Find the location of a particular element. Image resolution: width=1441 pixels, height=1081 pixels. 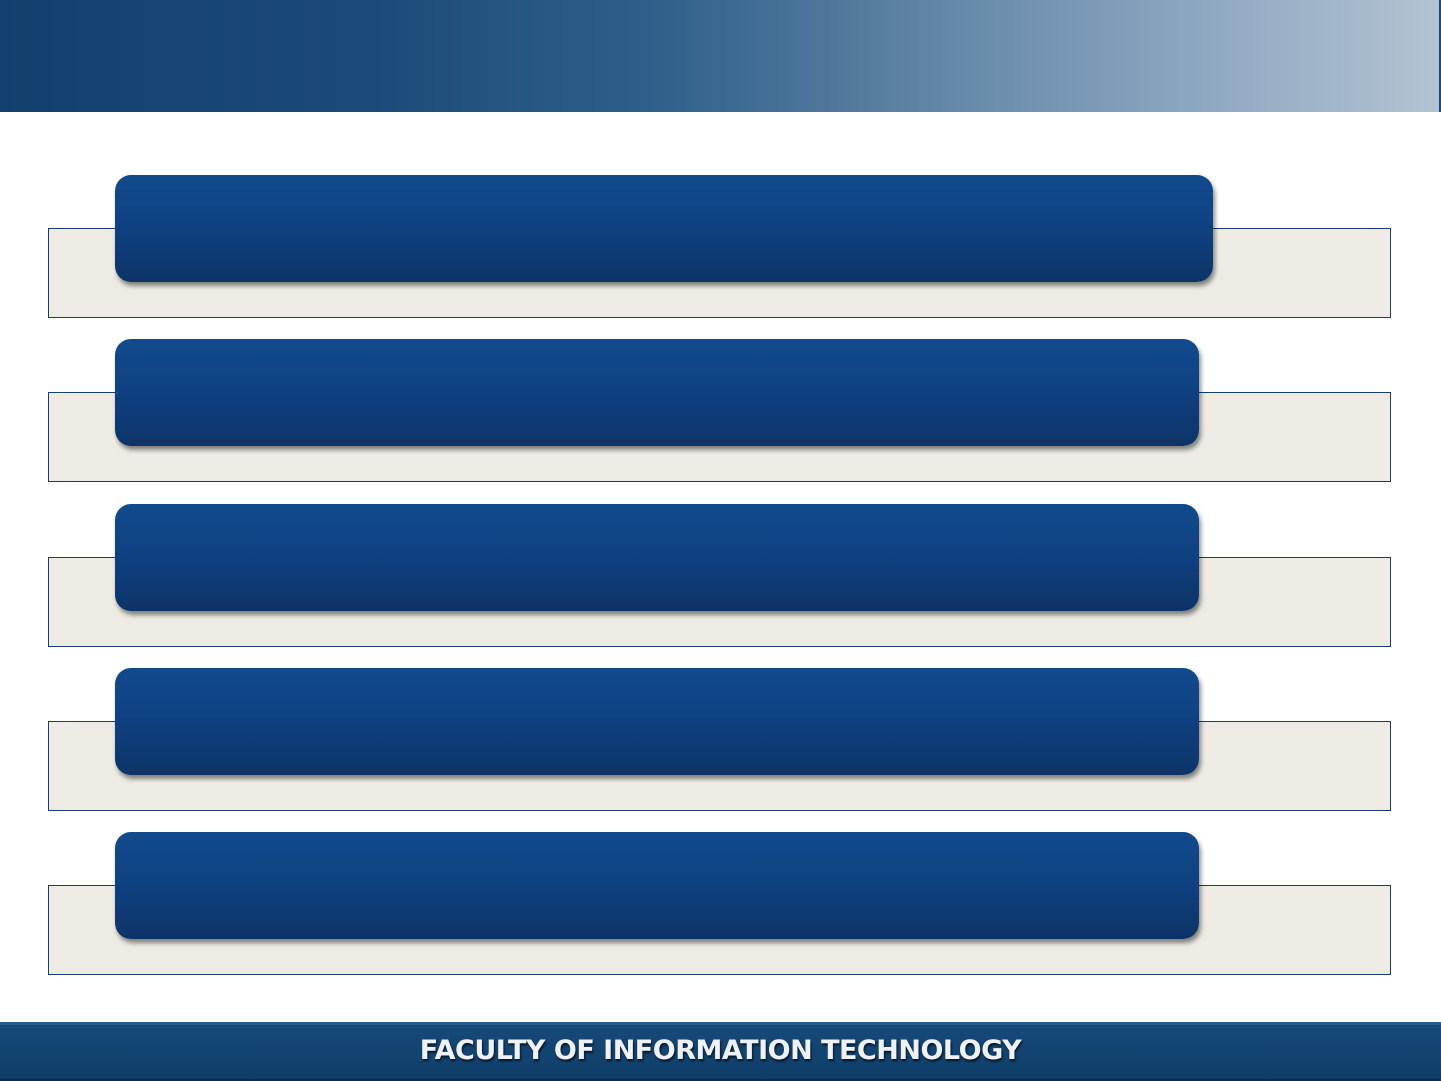

footer-banner: FACULTY OF INFORMATION TECHNOLOGY is located at coordinates (720, 1051).